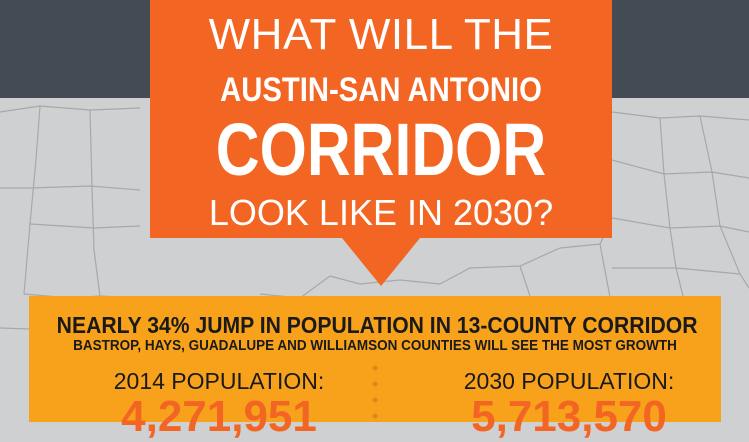 Image resolution: width=749 pixels, height=442 pixels. What do you see at coordinates (569, 381) in the screenshot?
I see `stat-2030-label: 2030 POPULATION:` at bounding box center [569, 381].